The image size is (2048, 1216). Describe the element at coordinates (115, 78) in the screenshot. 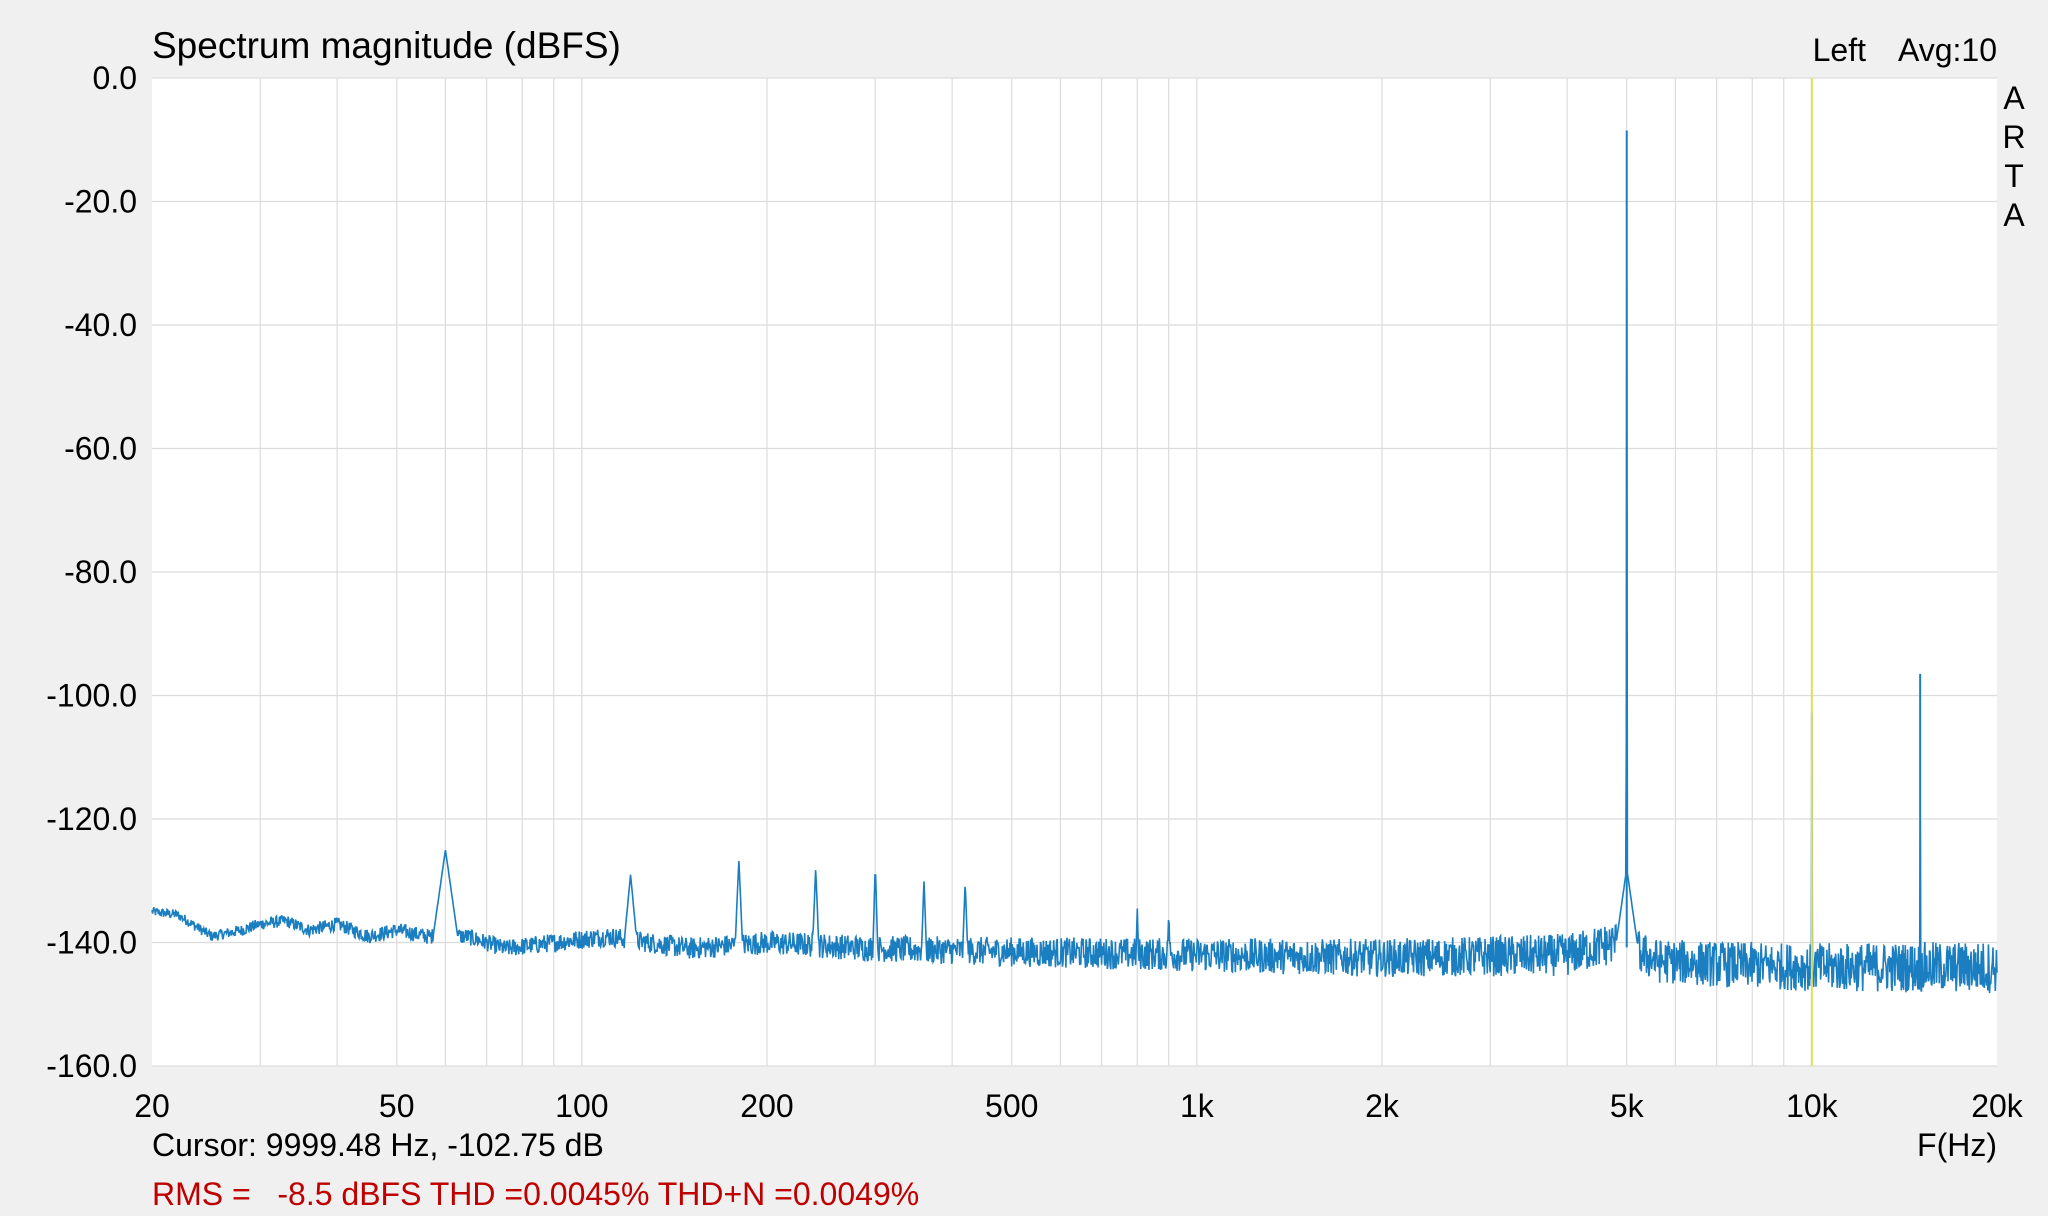

I see `y-tick-label: 0.0` at that location.